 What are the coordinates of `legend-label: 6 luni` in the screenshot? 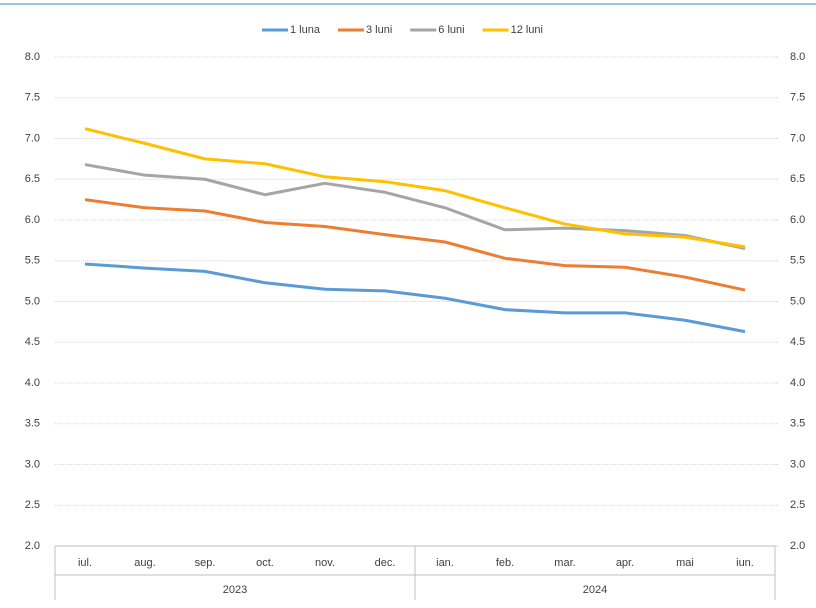 It's located at (451, 30).